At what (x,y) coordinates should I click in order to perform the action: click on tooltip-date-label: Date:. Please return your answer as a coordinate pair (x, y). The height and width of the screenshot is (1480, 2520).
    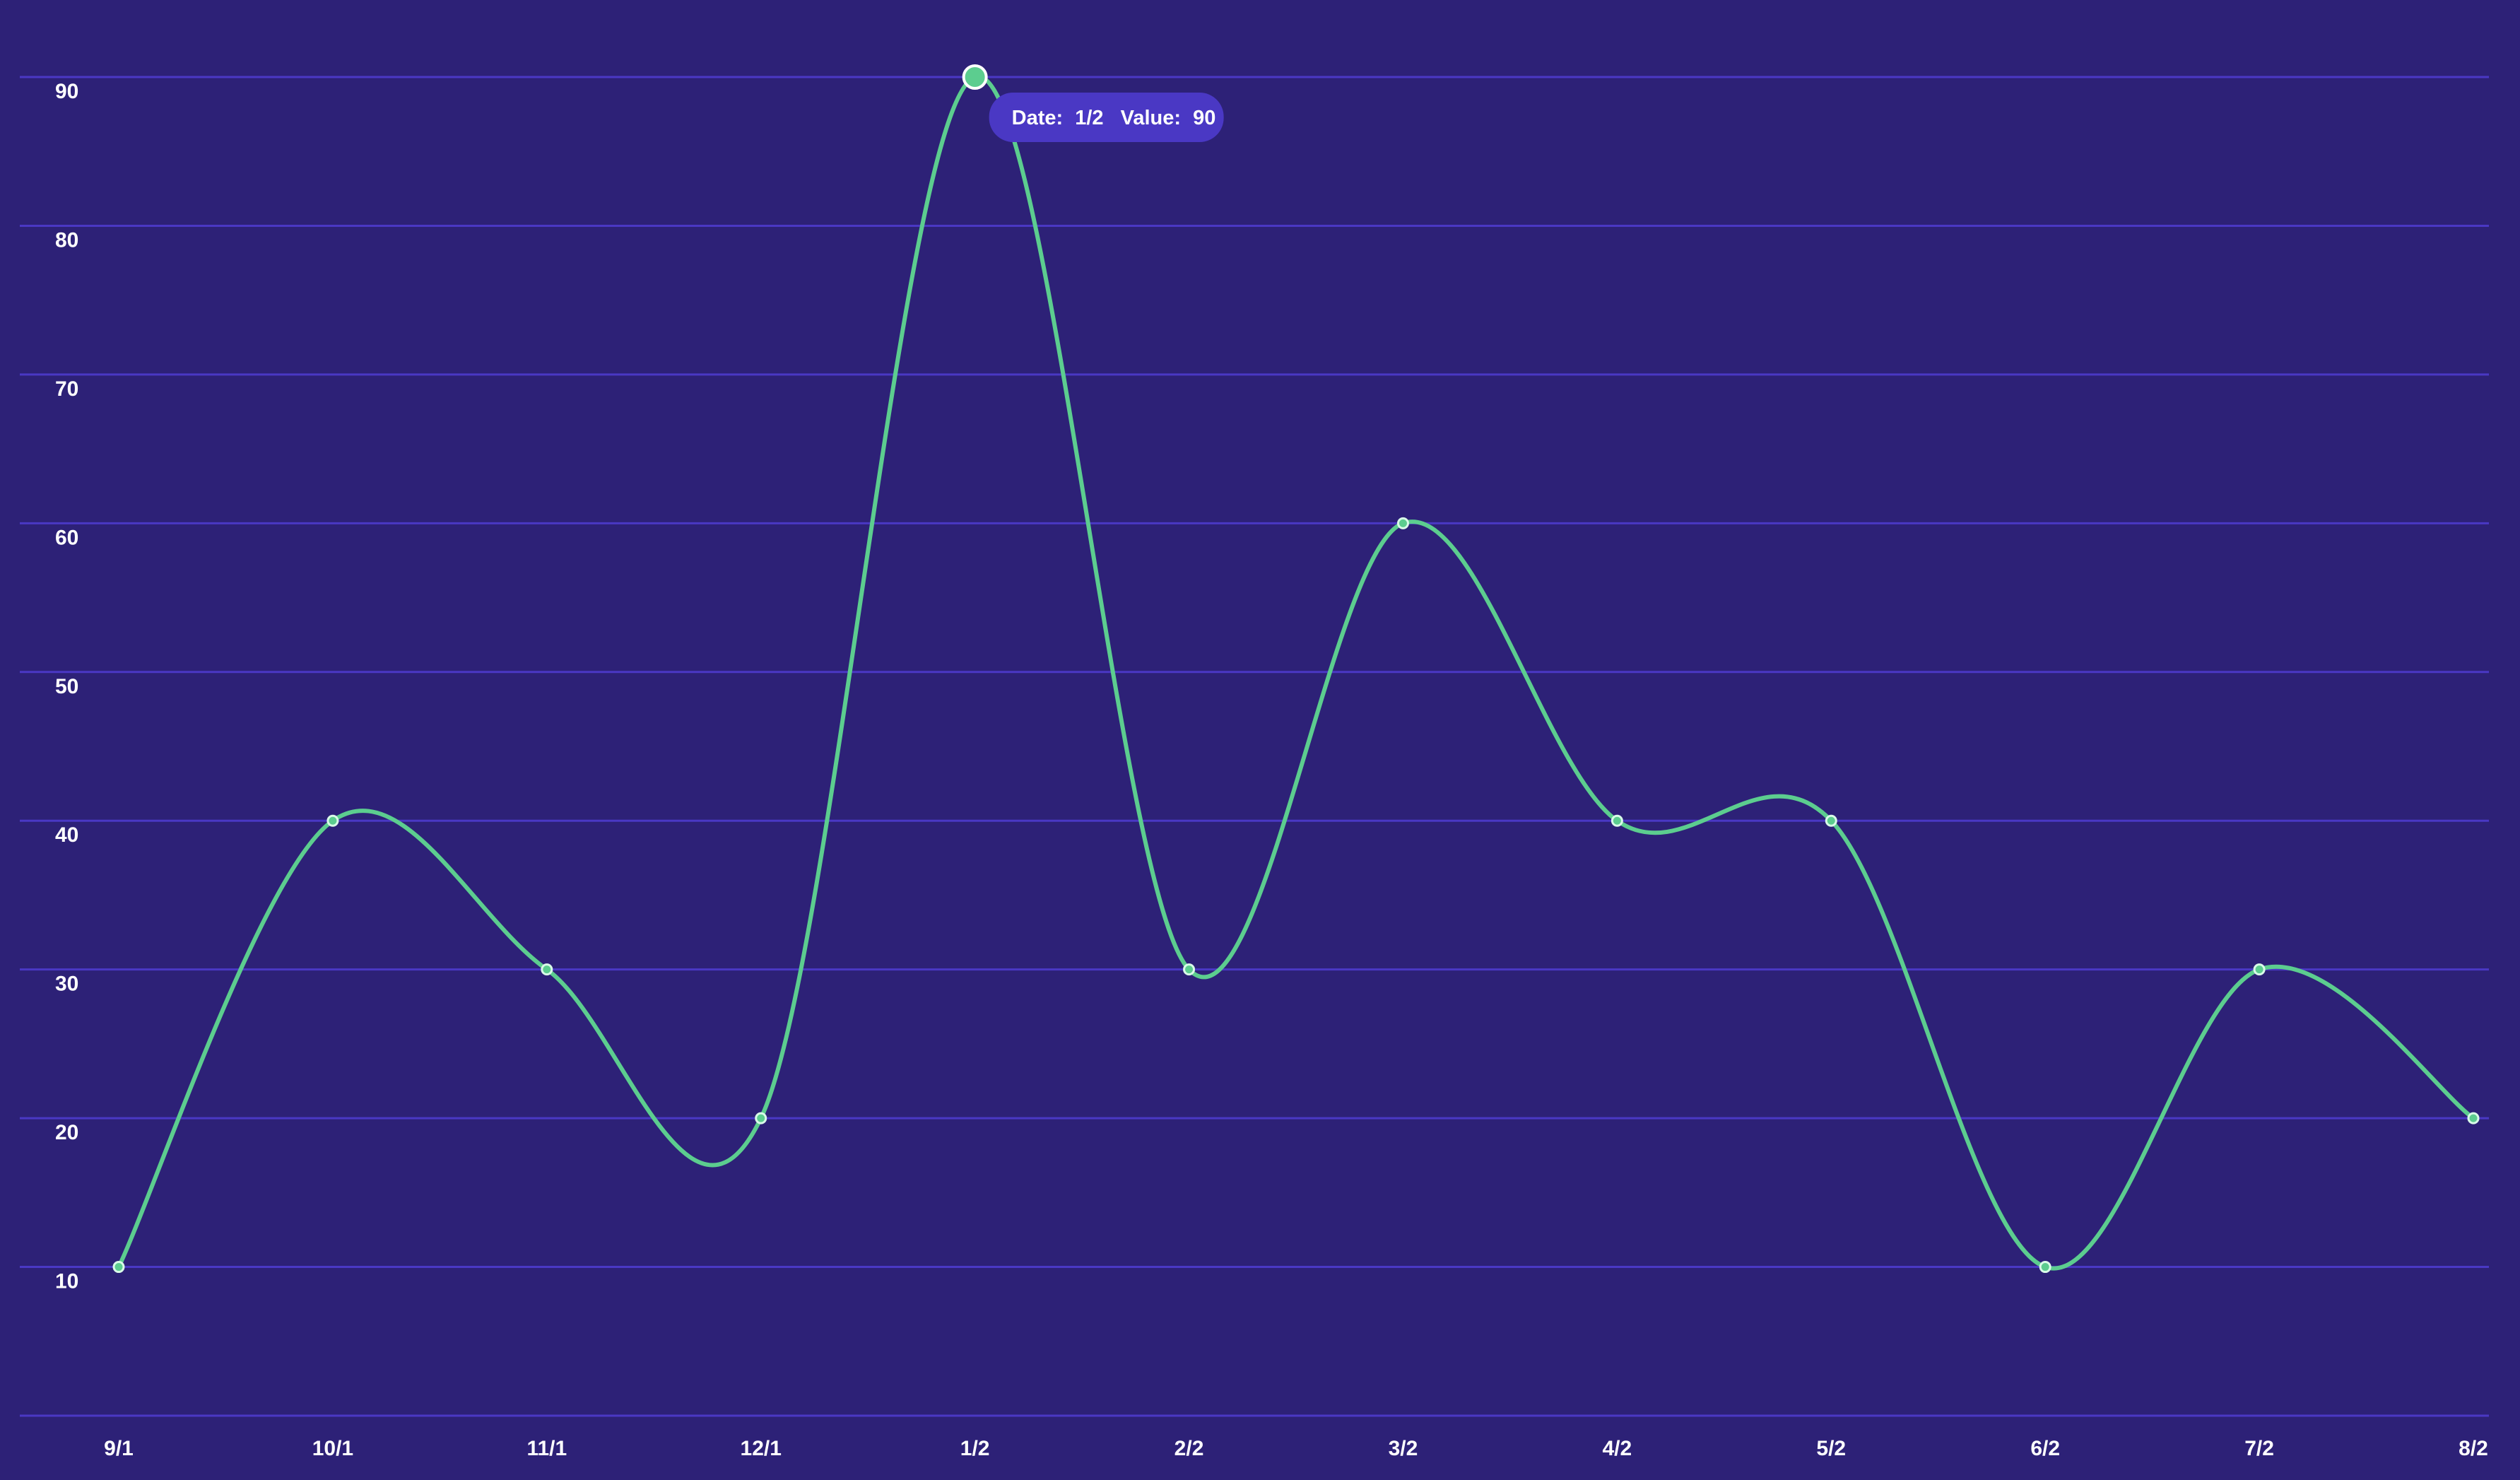
    Looking at the image, I should click on (1038, 118).